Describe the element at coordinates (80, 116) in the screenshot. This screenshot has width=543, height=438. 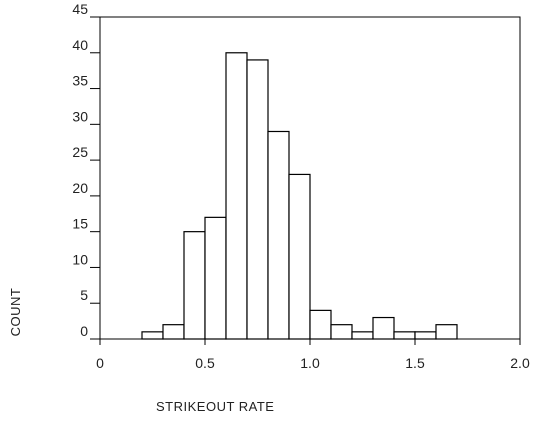
I see `y-tick-label: 30` at that location.